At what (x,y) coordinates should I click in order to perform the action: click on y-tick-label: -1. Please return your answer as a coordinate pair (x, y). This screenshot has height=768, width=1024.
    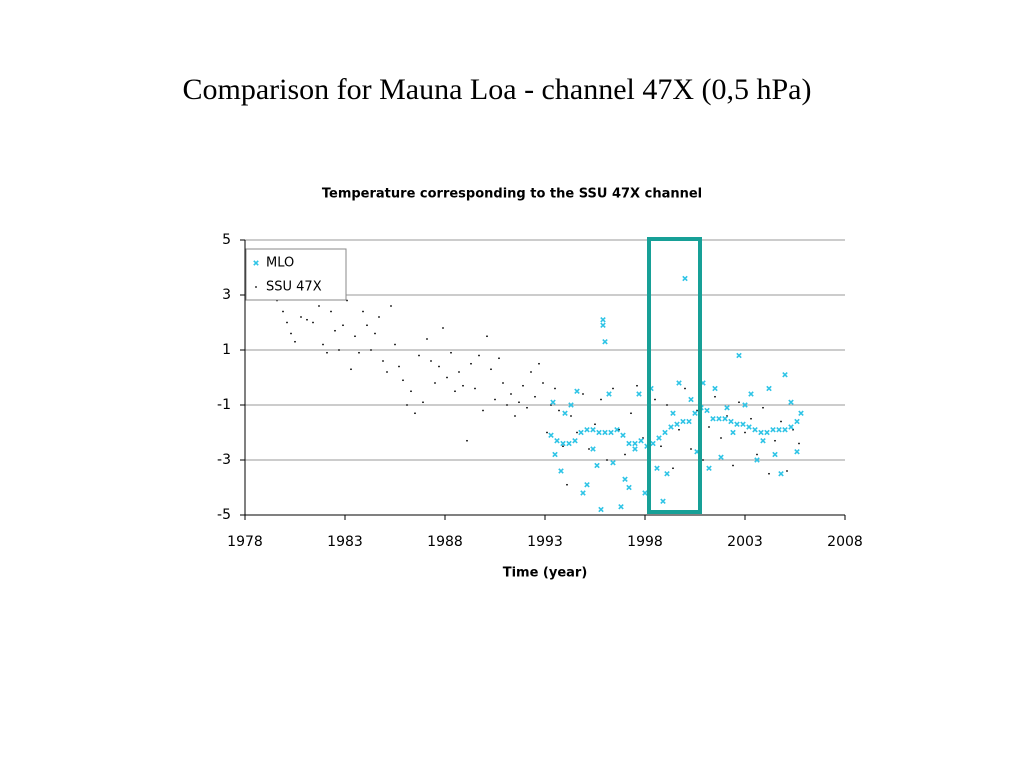
    Looking at the image, I should click on (224, 405).